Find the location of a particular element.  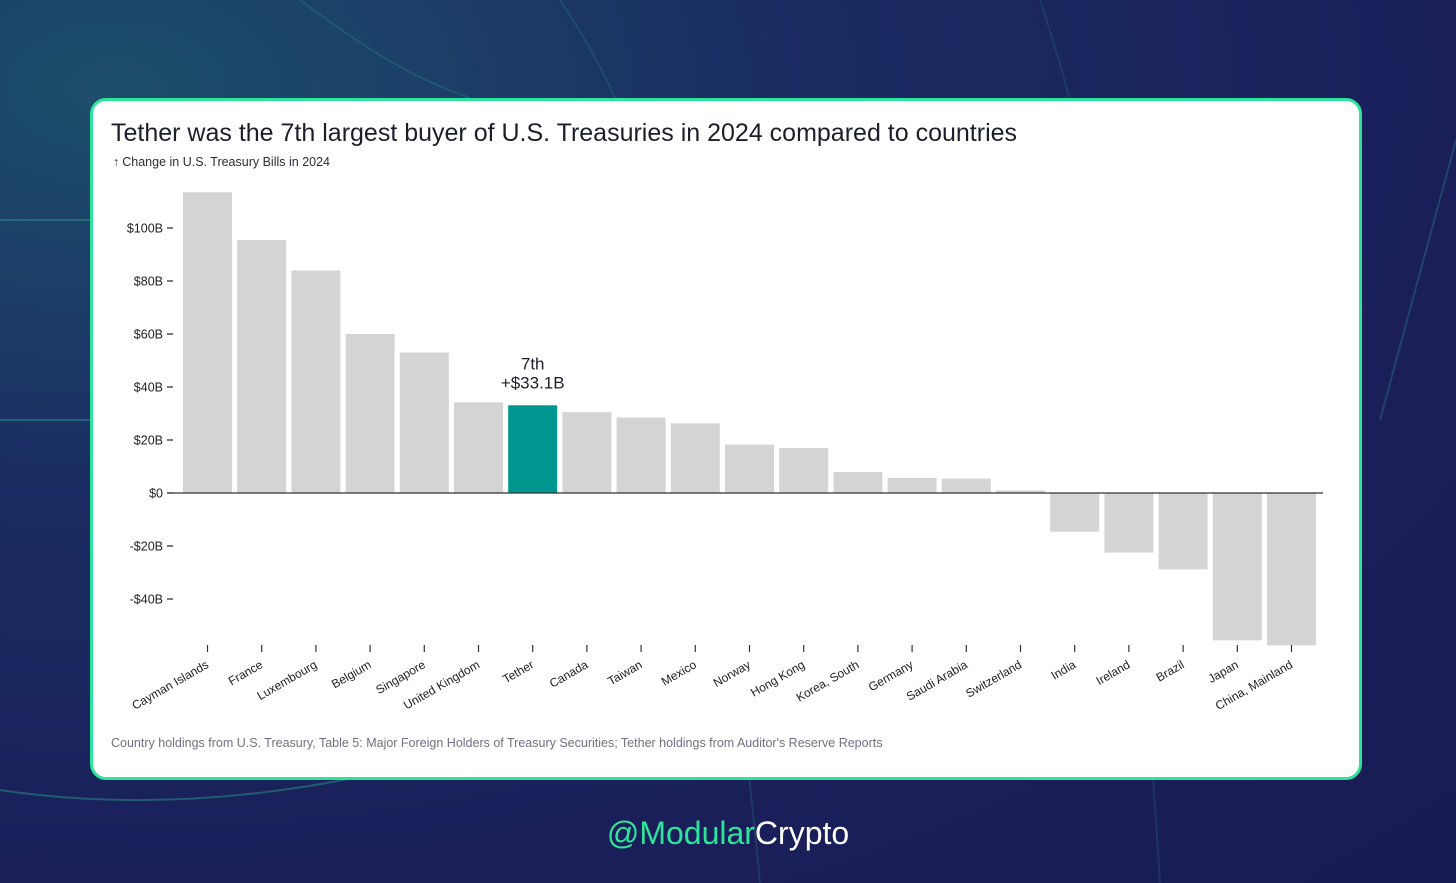

bar-saudi-arabia is located at coordinates (966, 485).